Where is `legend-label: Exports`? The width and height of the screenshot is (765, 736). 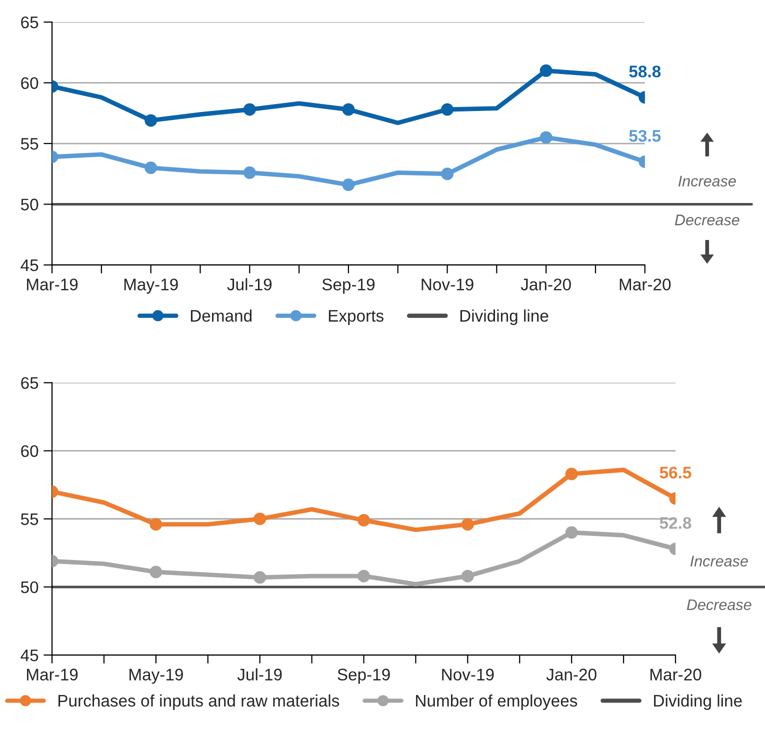
legend-label: Exports is located at coordinates (356, 318).